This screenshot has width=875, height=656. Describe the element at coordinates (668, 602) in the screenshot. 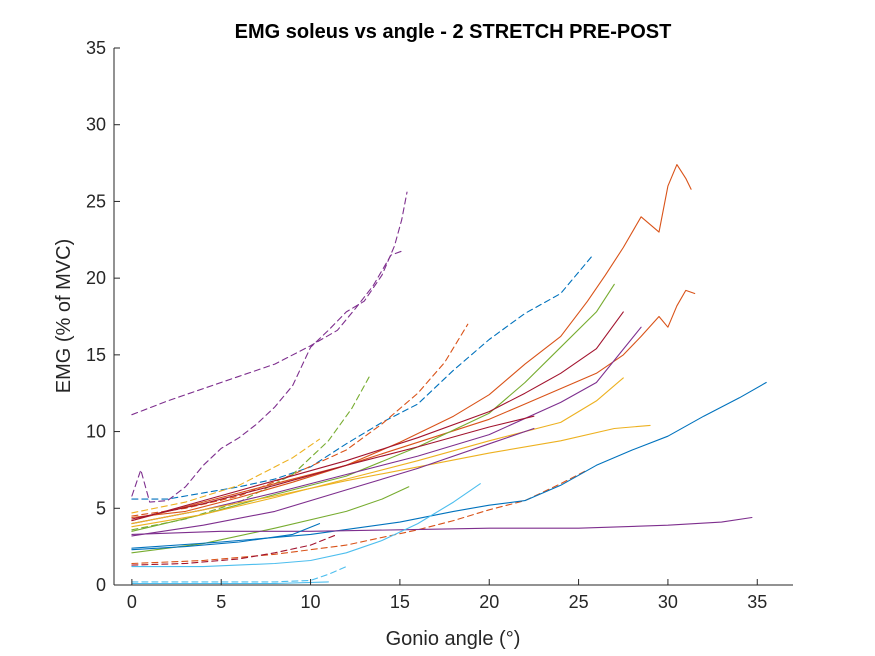

I see `x-tick-label: 30` at that location.